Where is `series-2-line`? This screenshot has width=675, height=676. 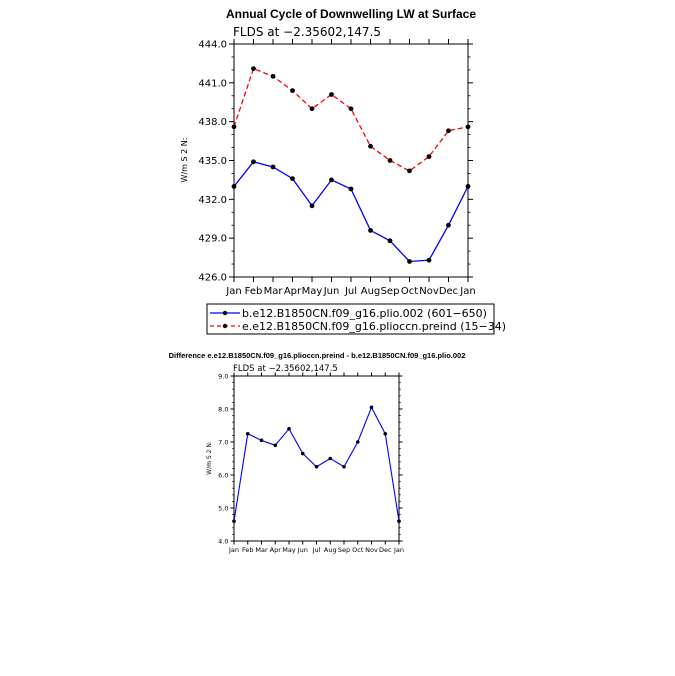
series-2-line is located at coordinates (351, 119).